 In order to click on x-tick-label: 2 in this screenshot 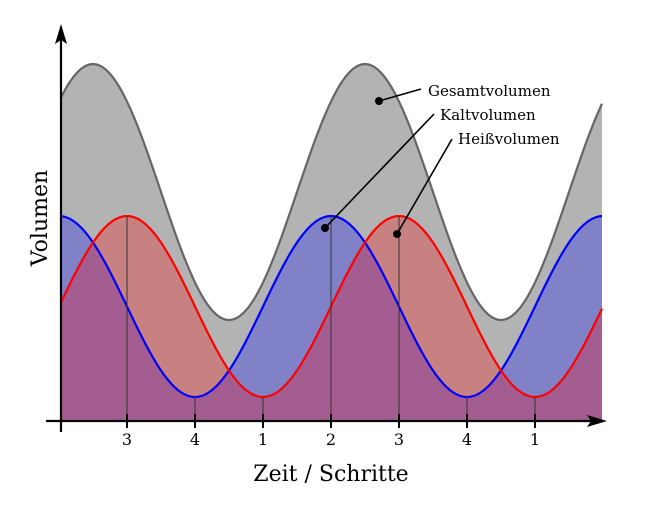, I will do `click(331, 439)`.